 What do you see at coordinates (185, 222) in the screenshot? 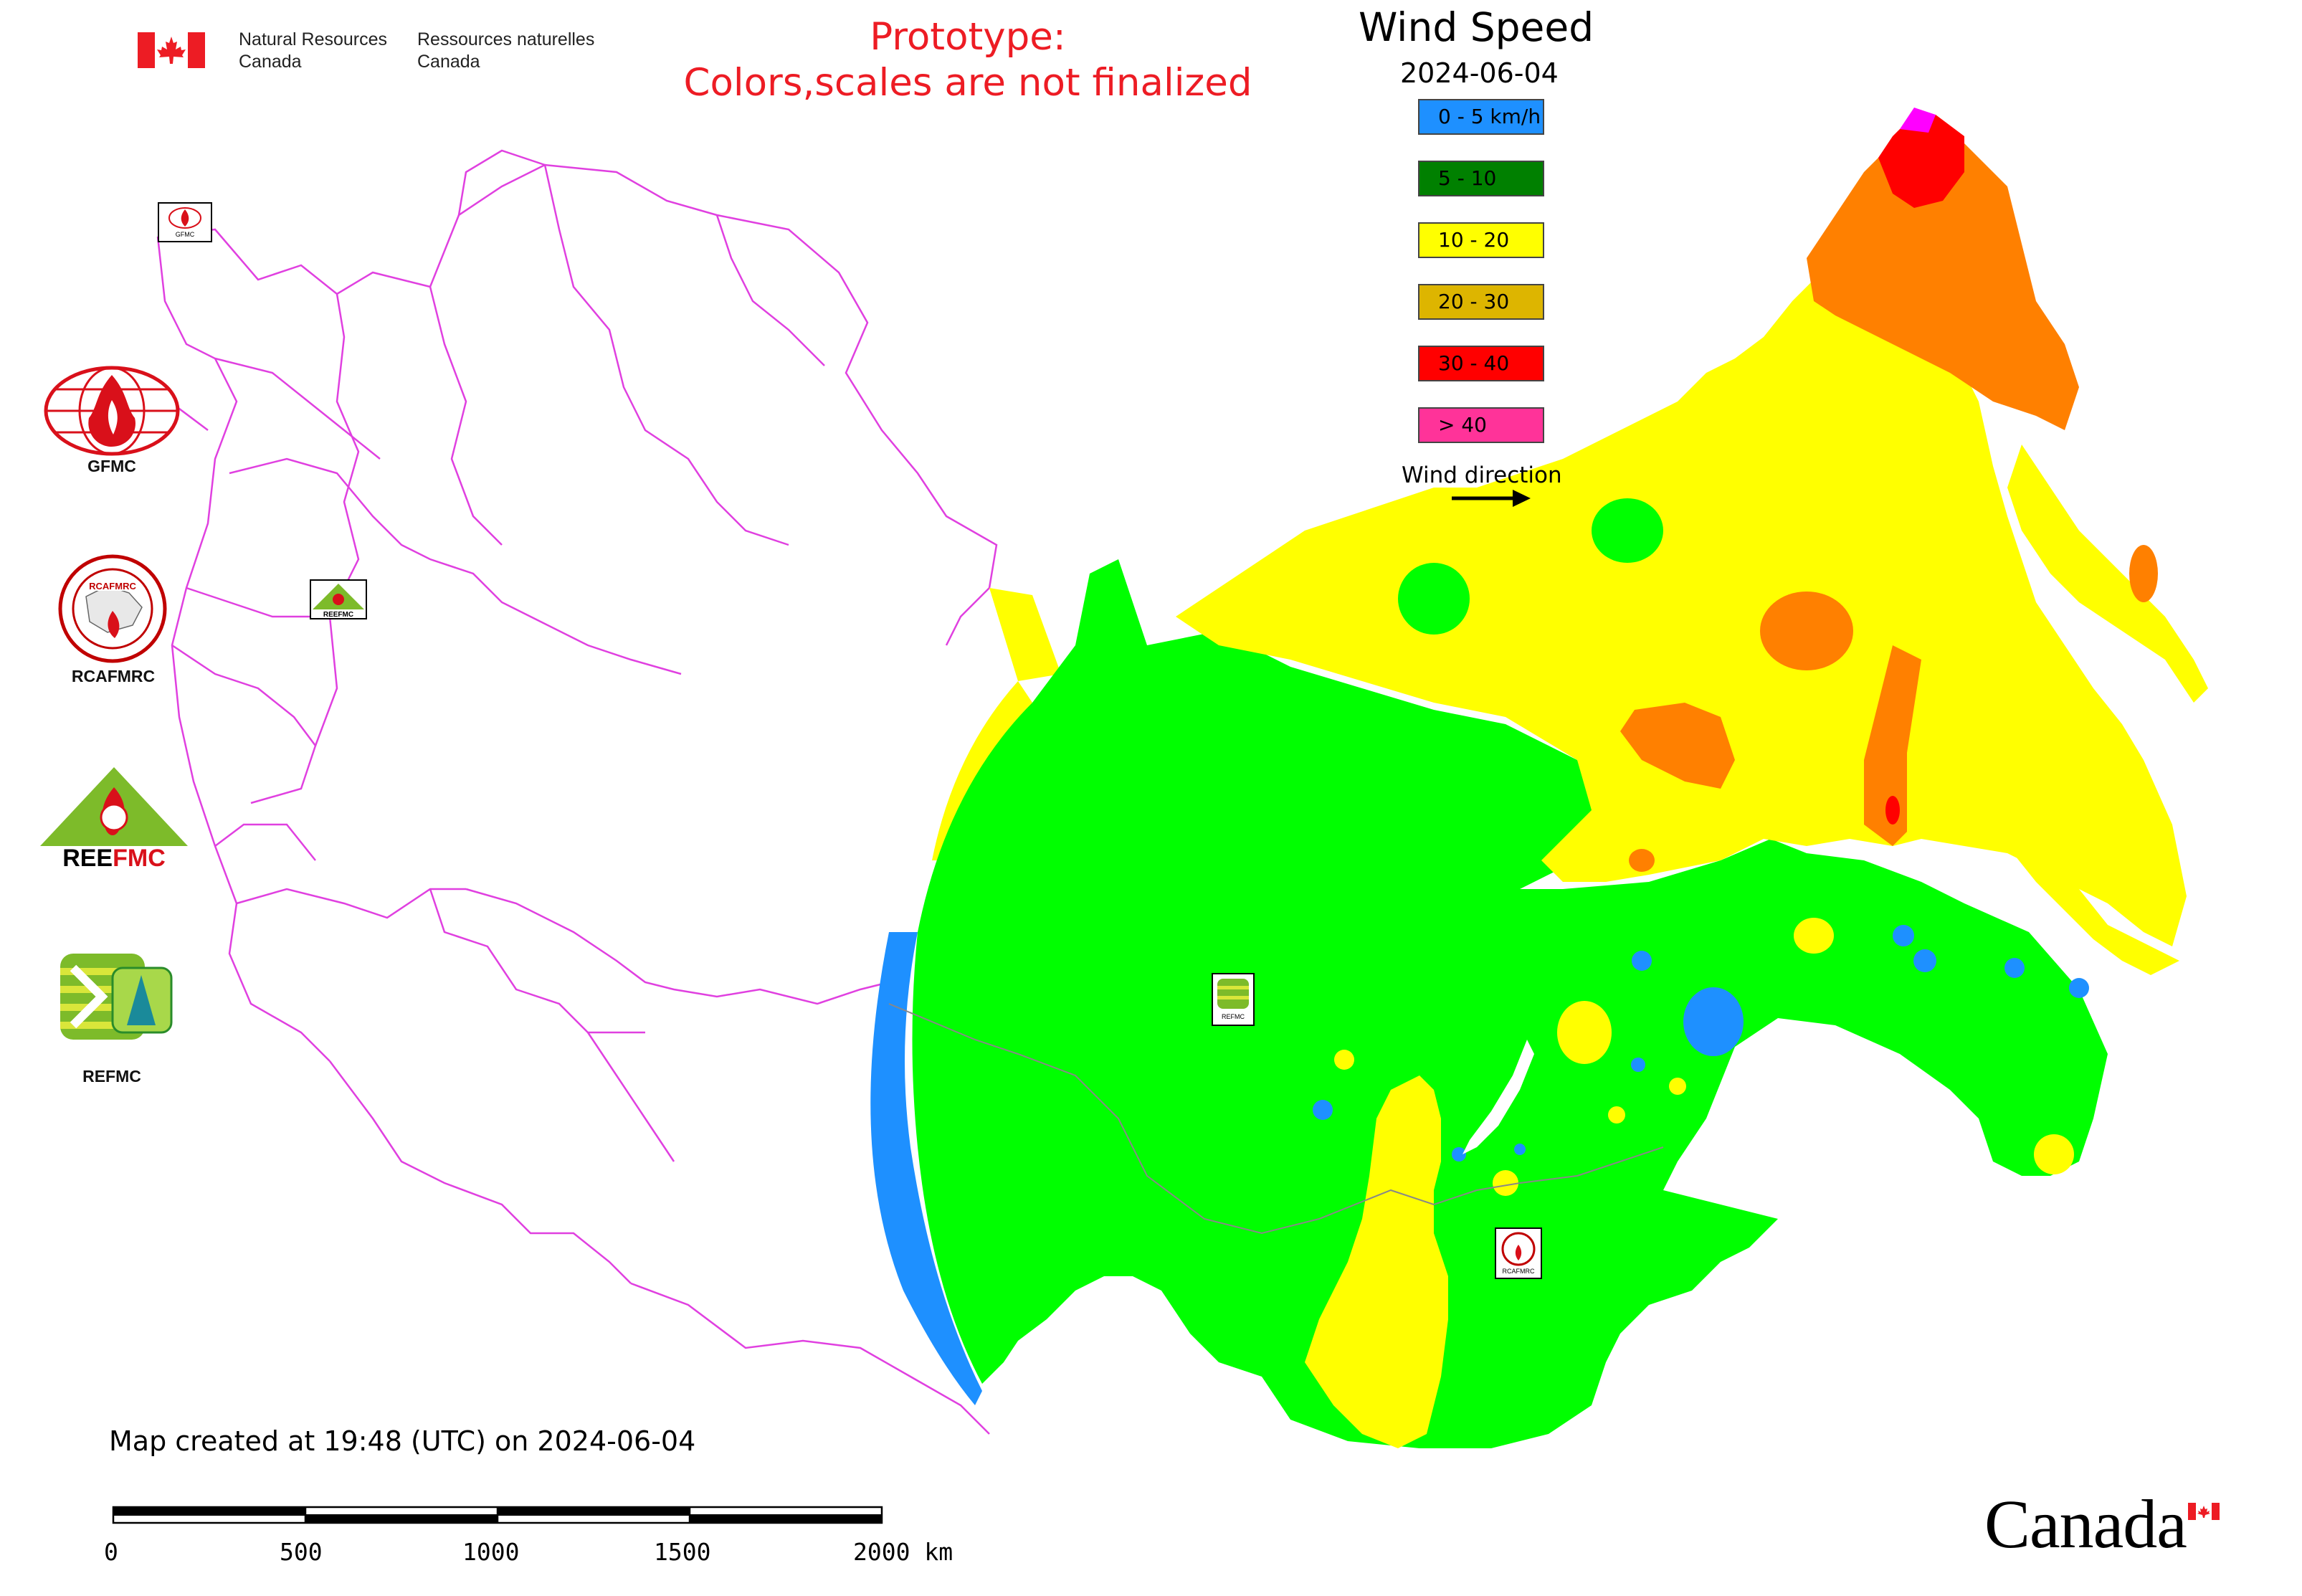
I see `gfmc-map-badge: GFMC` at bounding box center [185, 222].